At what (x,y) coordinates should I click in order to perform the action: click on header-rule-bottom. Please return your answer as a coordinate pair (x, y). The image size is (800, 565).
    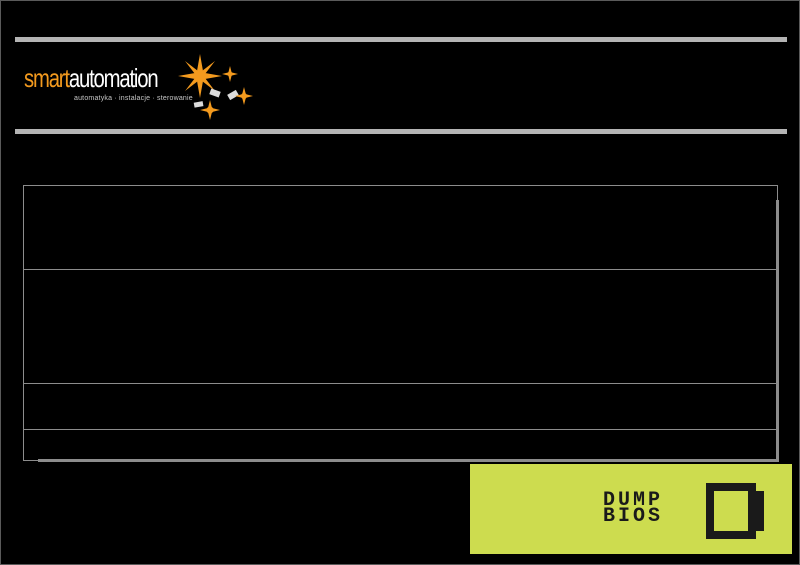
    Looking at the image, I should click on (401, 131).